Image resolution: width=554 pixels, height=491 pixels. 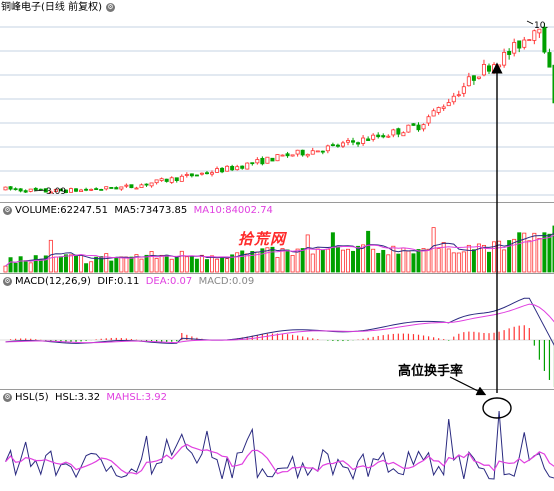 What do you see at coordinates (155, 397) in the screenshot?
I see `mahsl-value: 3.92` at bounding box center [155, 397].